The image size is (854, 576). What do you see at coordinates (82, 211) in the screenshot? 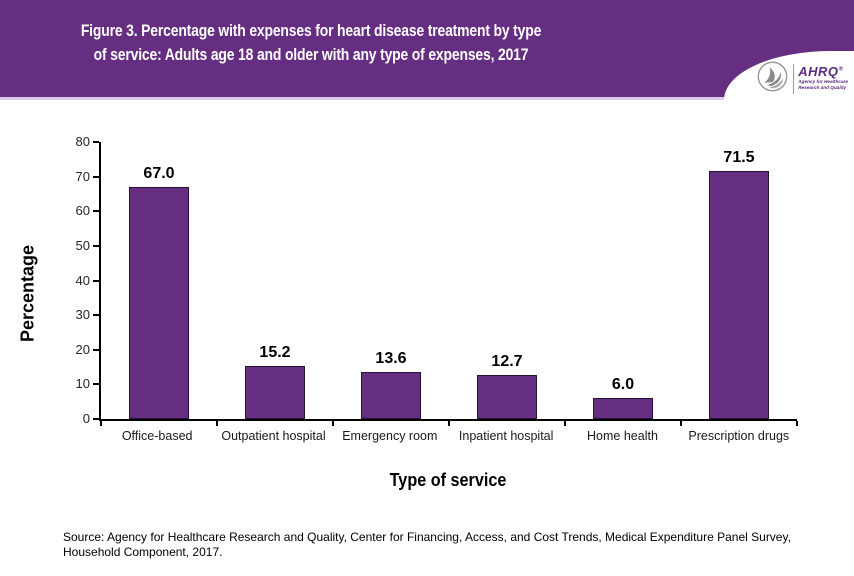
I see `y-tick-label: 60` at bounding box center [82, 211].